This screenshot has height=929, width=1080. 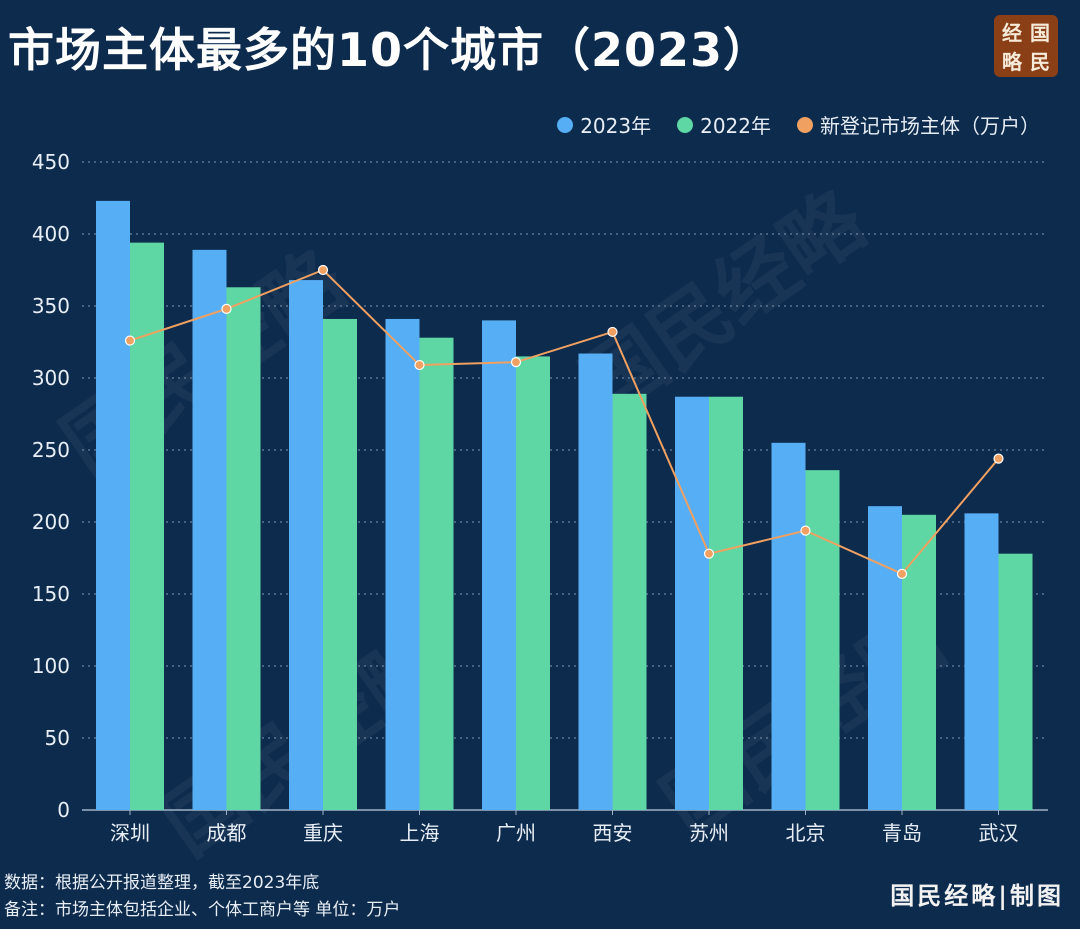 I want to click on y-tick-label: 200, so click(x=51, y=522).